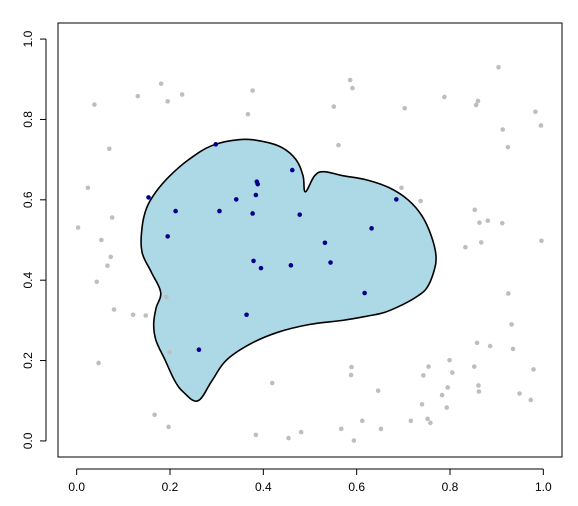 This screenshot has height=506, width=578. I want to click on y-axis: 0.0 0.2 0.4 0.6 0.8 1.0, so click(34, 239).